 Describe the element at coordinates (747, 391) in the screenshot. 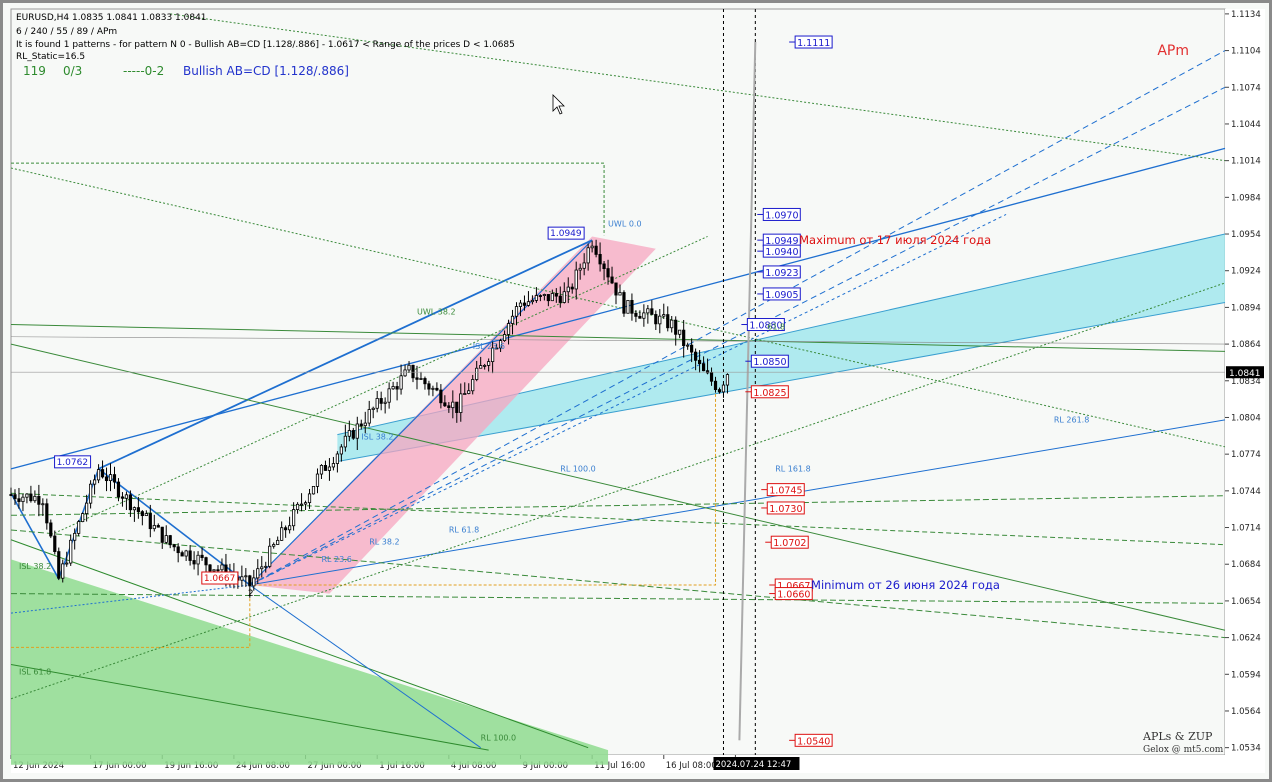

I see `projection-line` at that location.